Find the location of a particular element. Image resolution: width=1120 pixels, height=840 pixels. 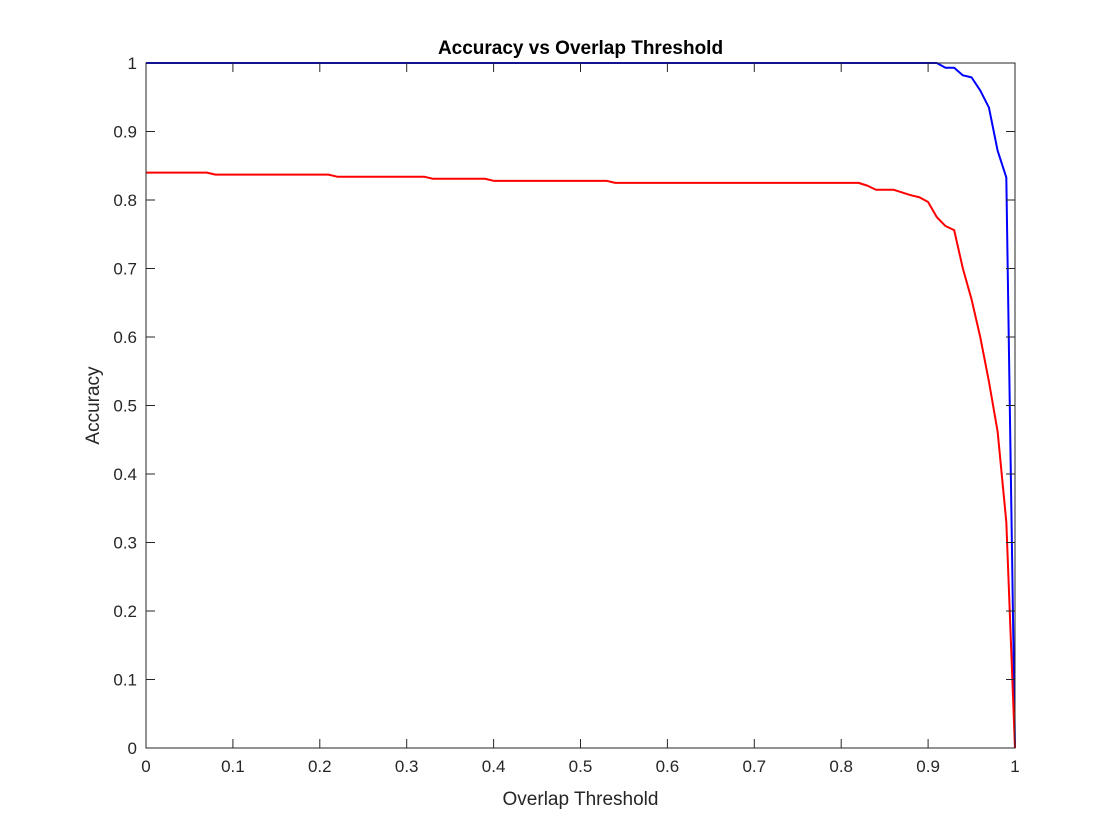

x-tick-label: 0.8 is located at coordinates (841, 766).